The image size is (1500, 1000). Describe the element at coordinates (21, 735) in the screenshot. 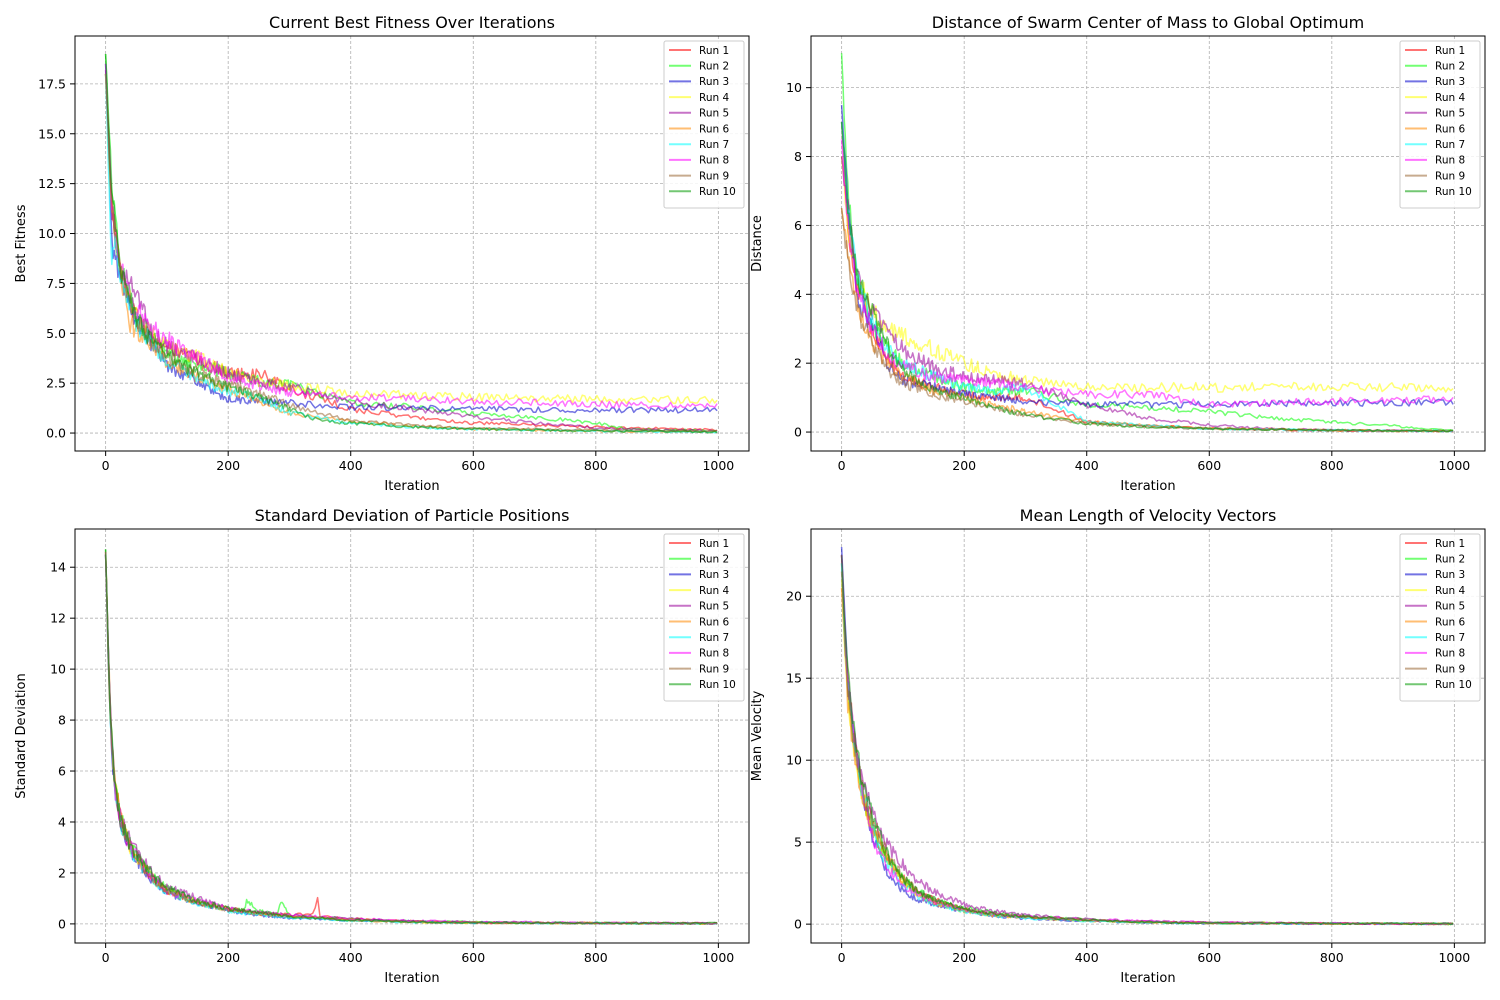

I see `y-axis-label: Standard Deviation` at that location.